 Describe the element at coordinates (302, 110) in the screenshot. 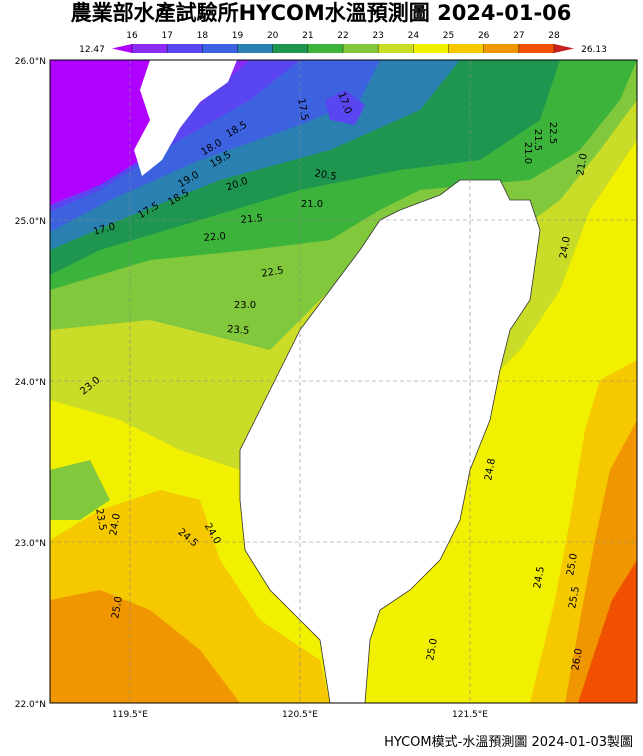

I see `contour-label: 17.5` at that location.